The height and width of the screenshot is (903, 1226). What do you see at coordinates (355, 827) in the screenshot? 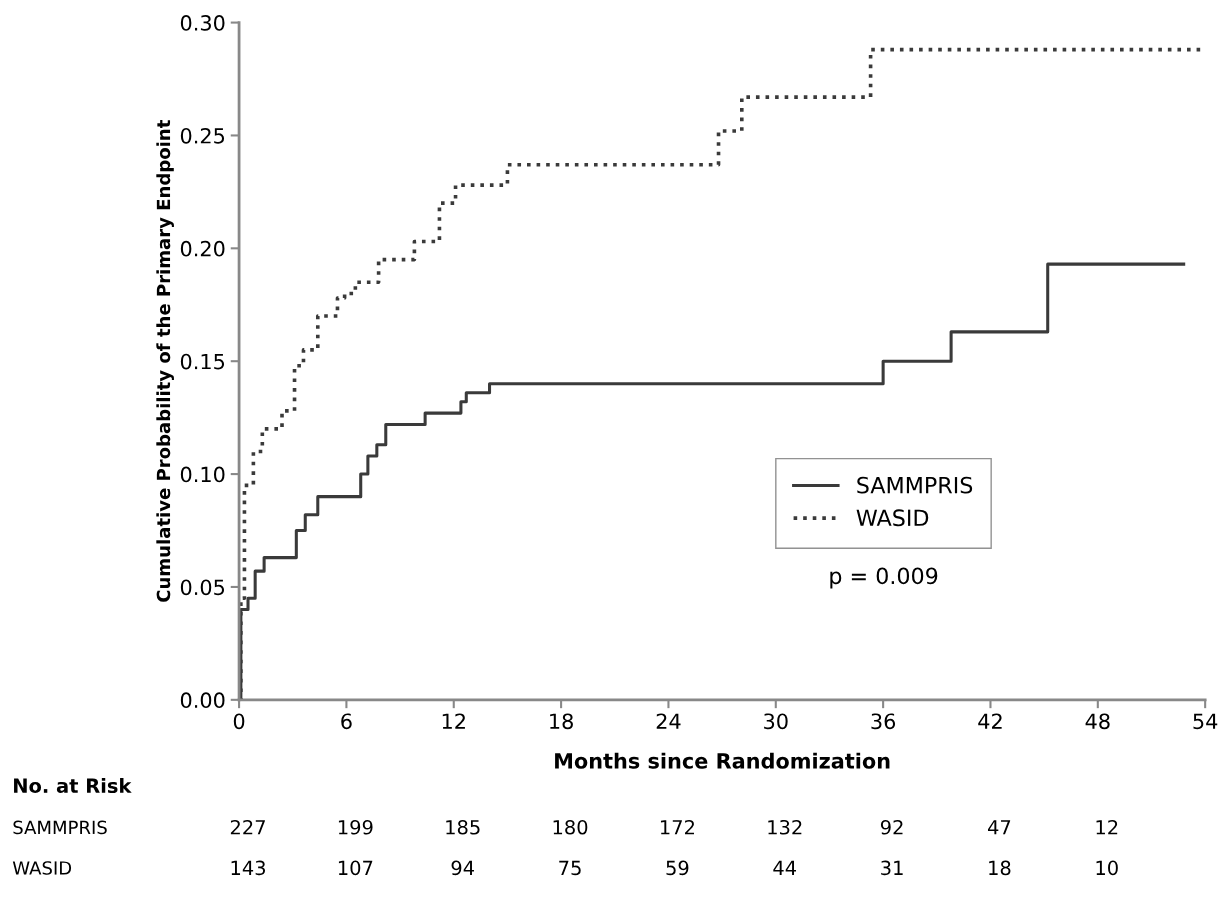
I see `text: 199` at bounding box center [355, 827].